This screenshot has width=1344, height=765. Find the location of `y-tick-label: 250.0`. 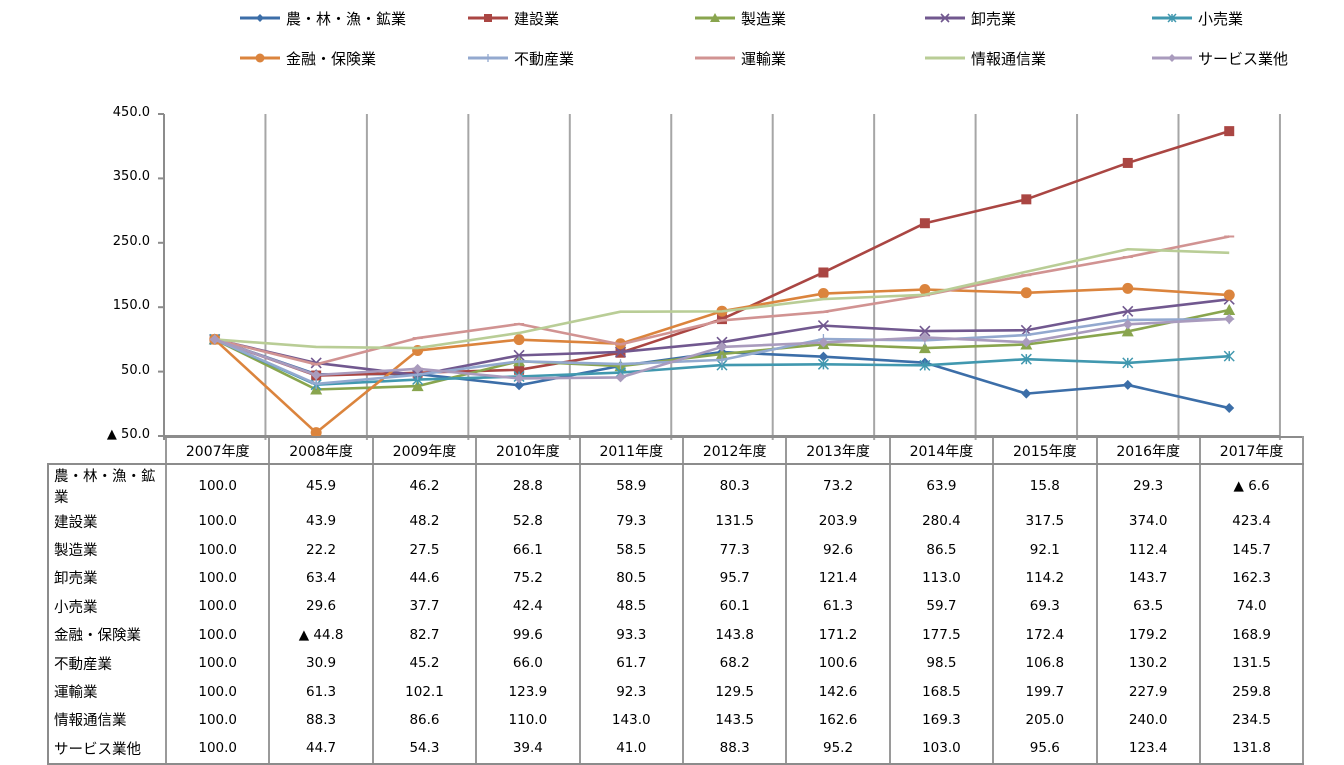

y-tick-label: 250.0 is located at coordinates (131, 241).